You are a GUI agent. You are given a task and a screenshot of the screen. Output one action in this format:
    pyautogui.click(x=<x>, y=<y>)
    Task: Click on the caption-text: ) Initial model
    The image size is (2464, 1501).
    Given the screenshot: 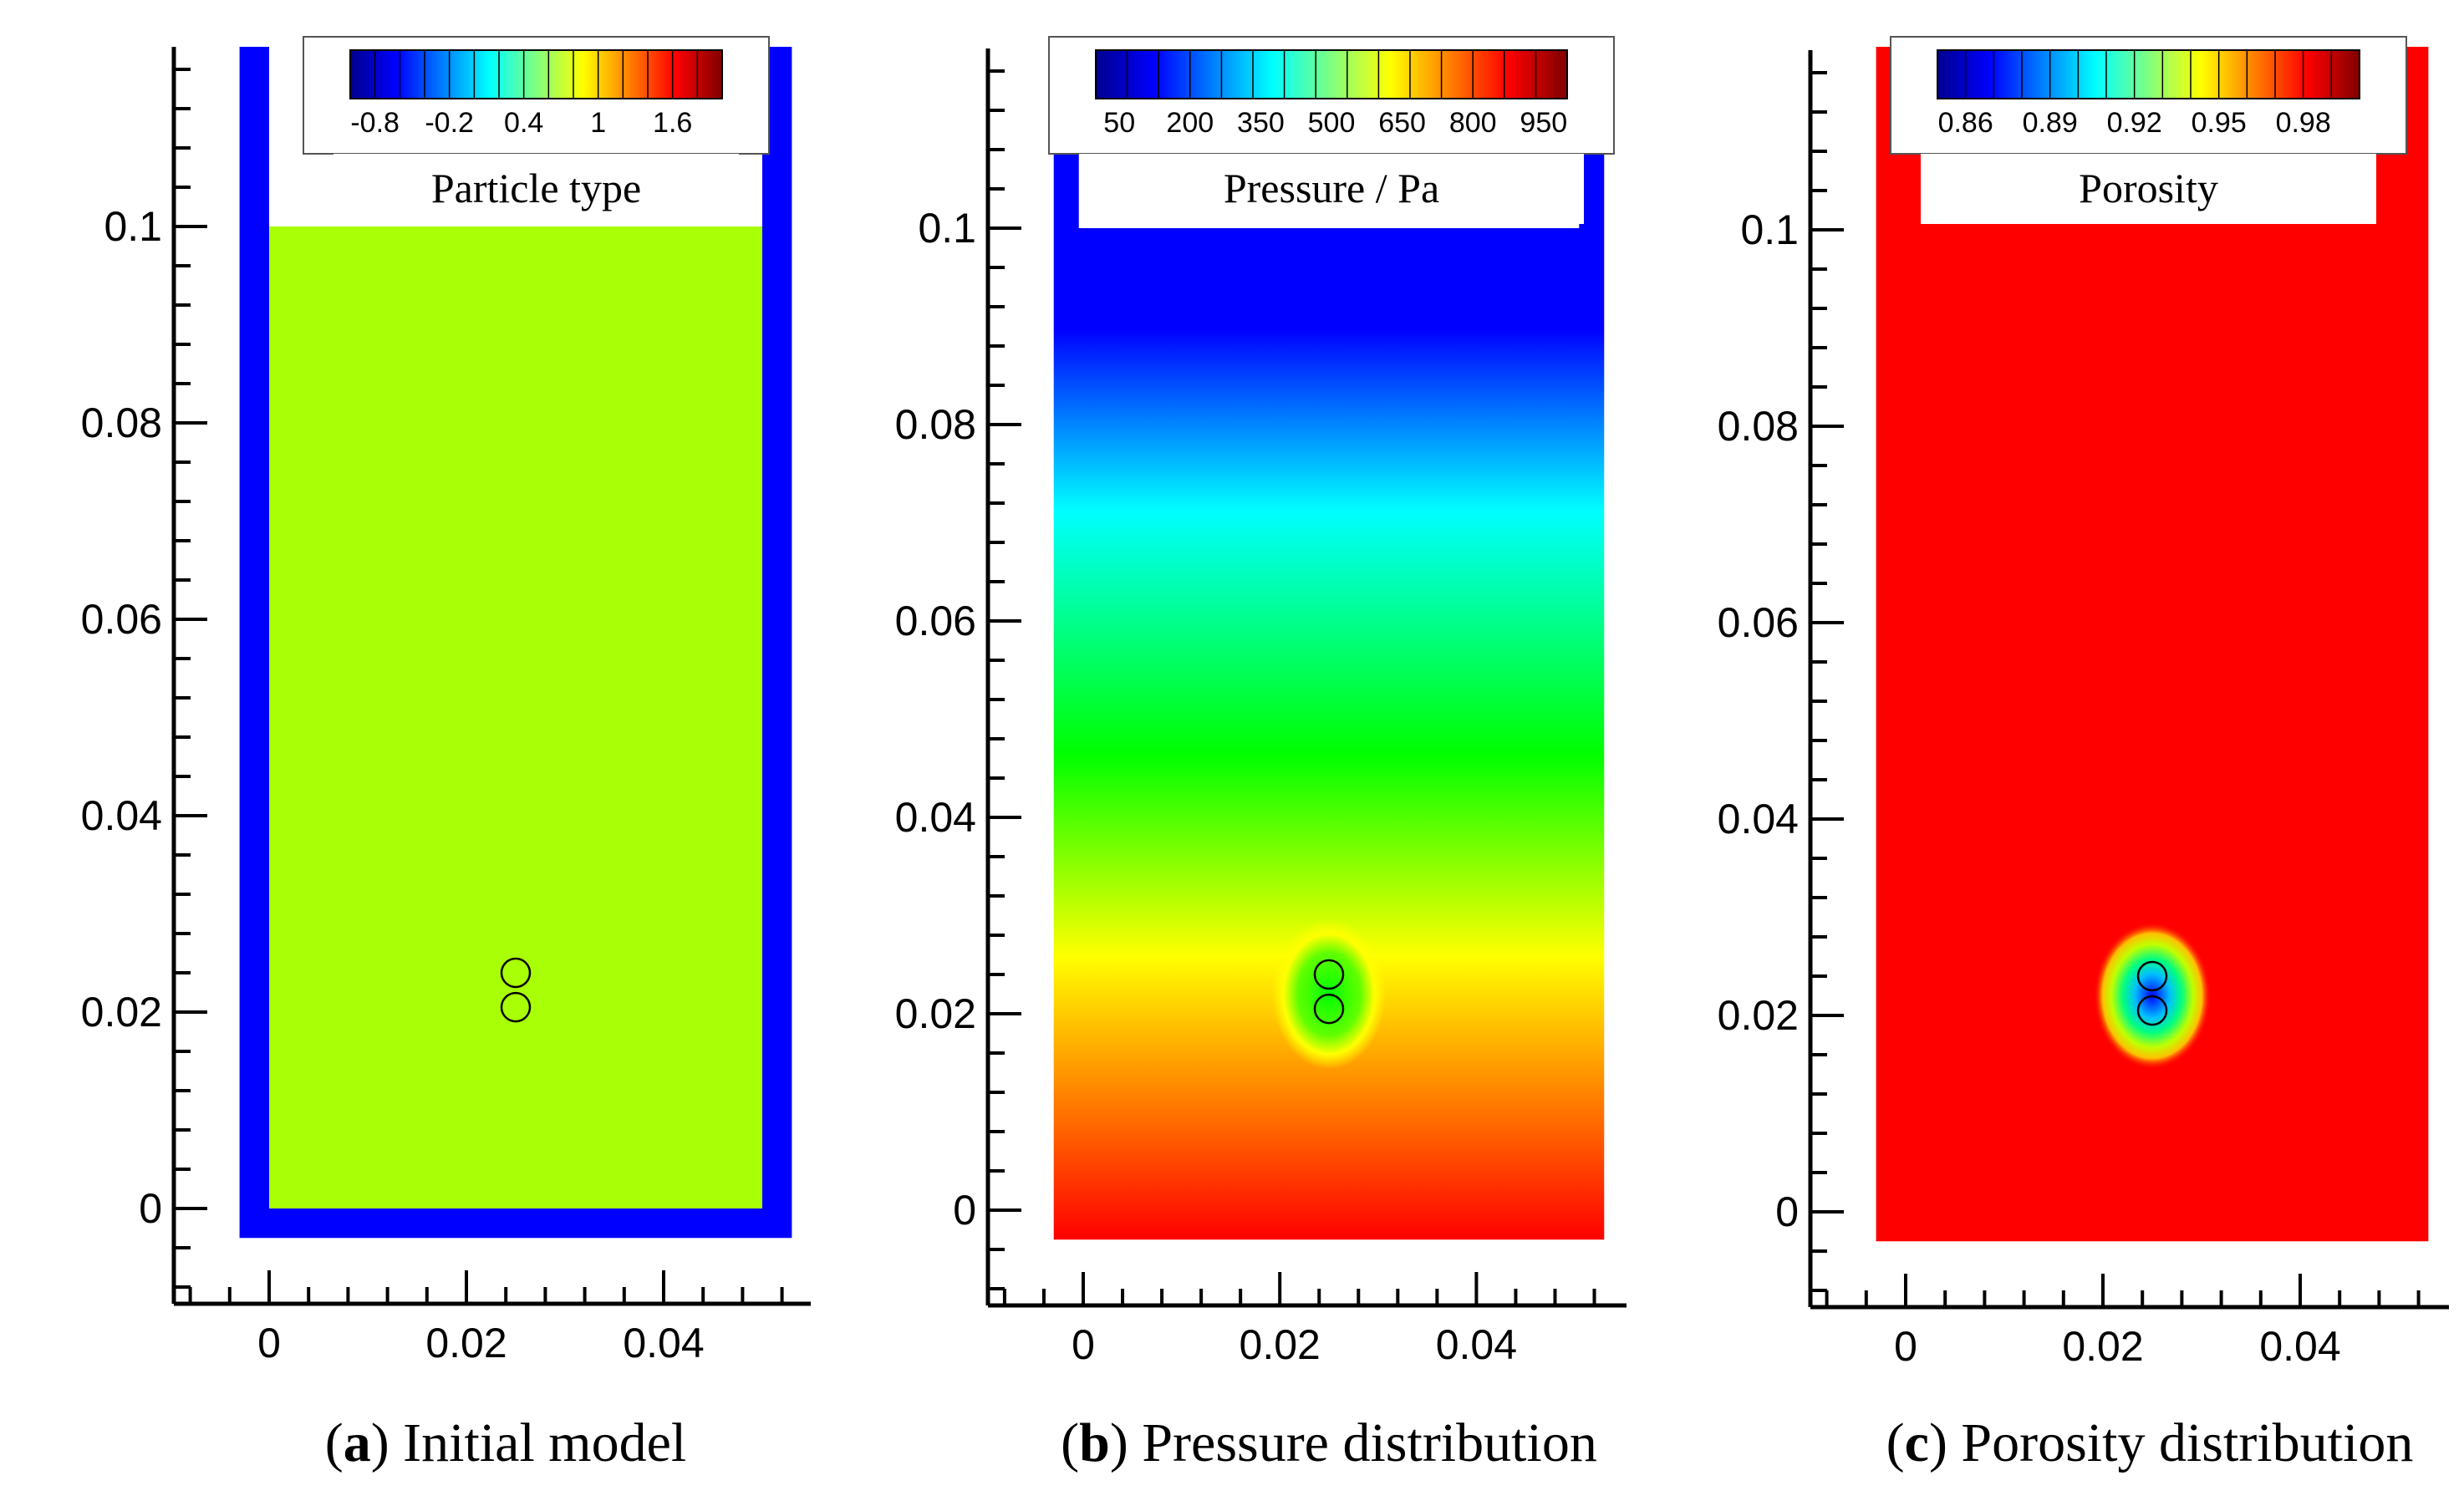 What is the action you would take?
    pyautogui.click(x=529, y=1443)
    